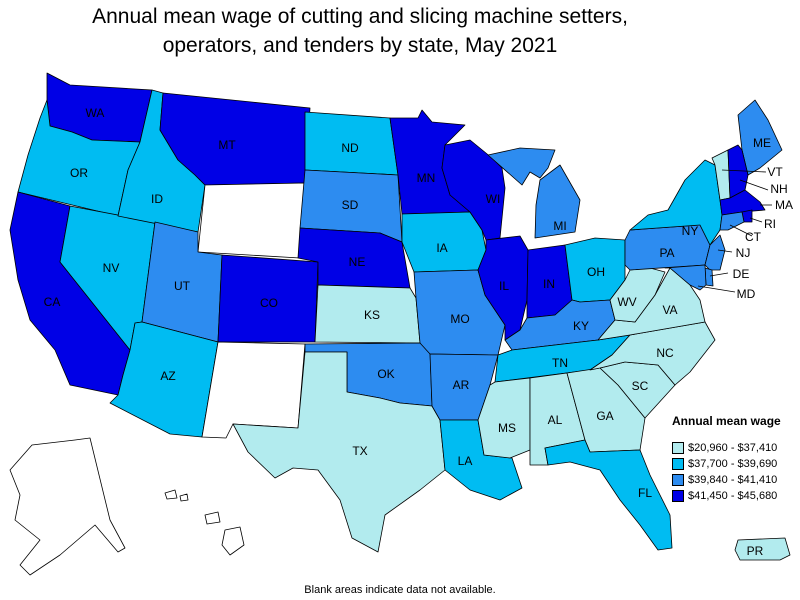 This screenshot has height=600, width=800. I want to click on state-mi, so click(534, 193).